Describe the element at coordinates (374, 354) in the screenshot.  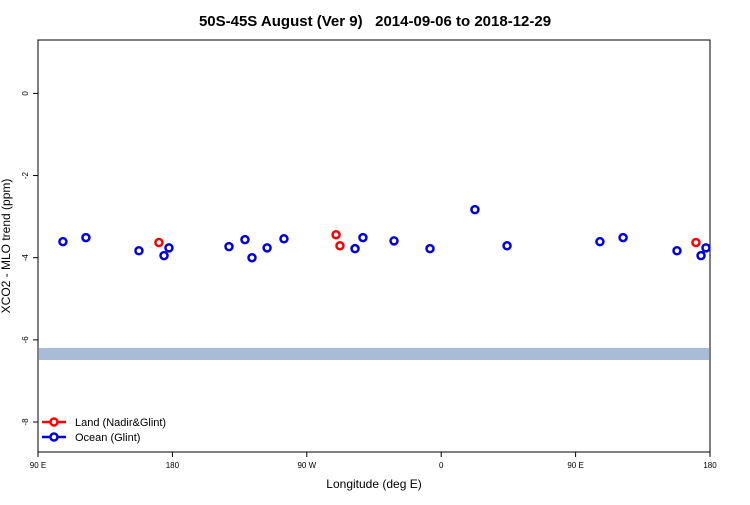
I see `coverage-band` at that location.